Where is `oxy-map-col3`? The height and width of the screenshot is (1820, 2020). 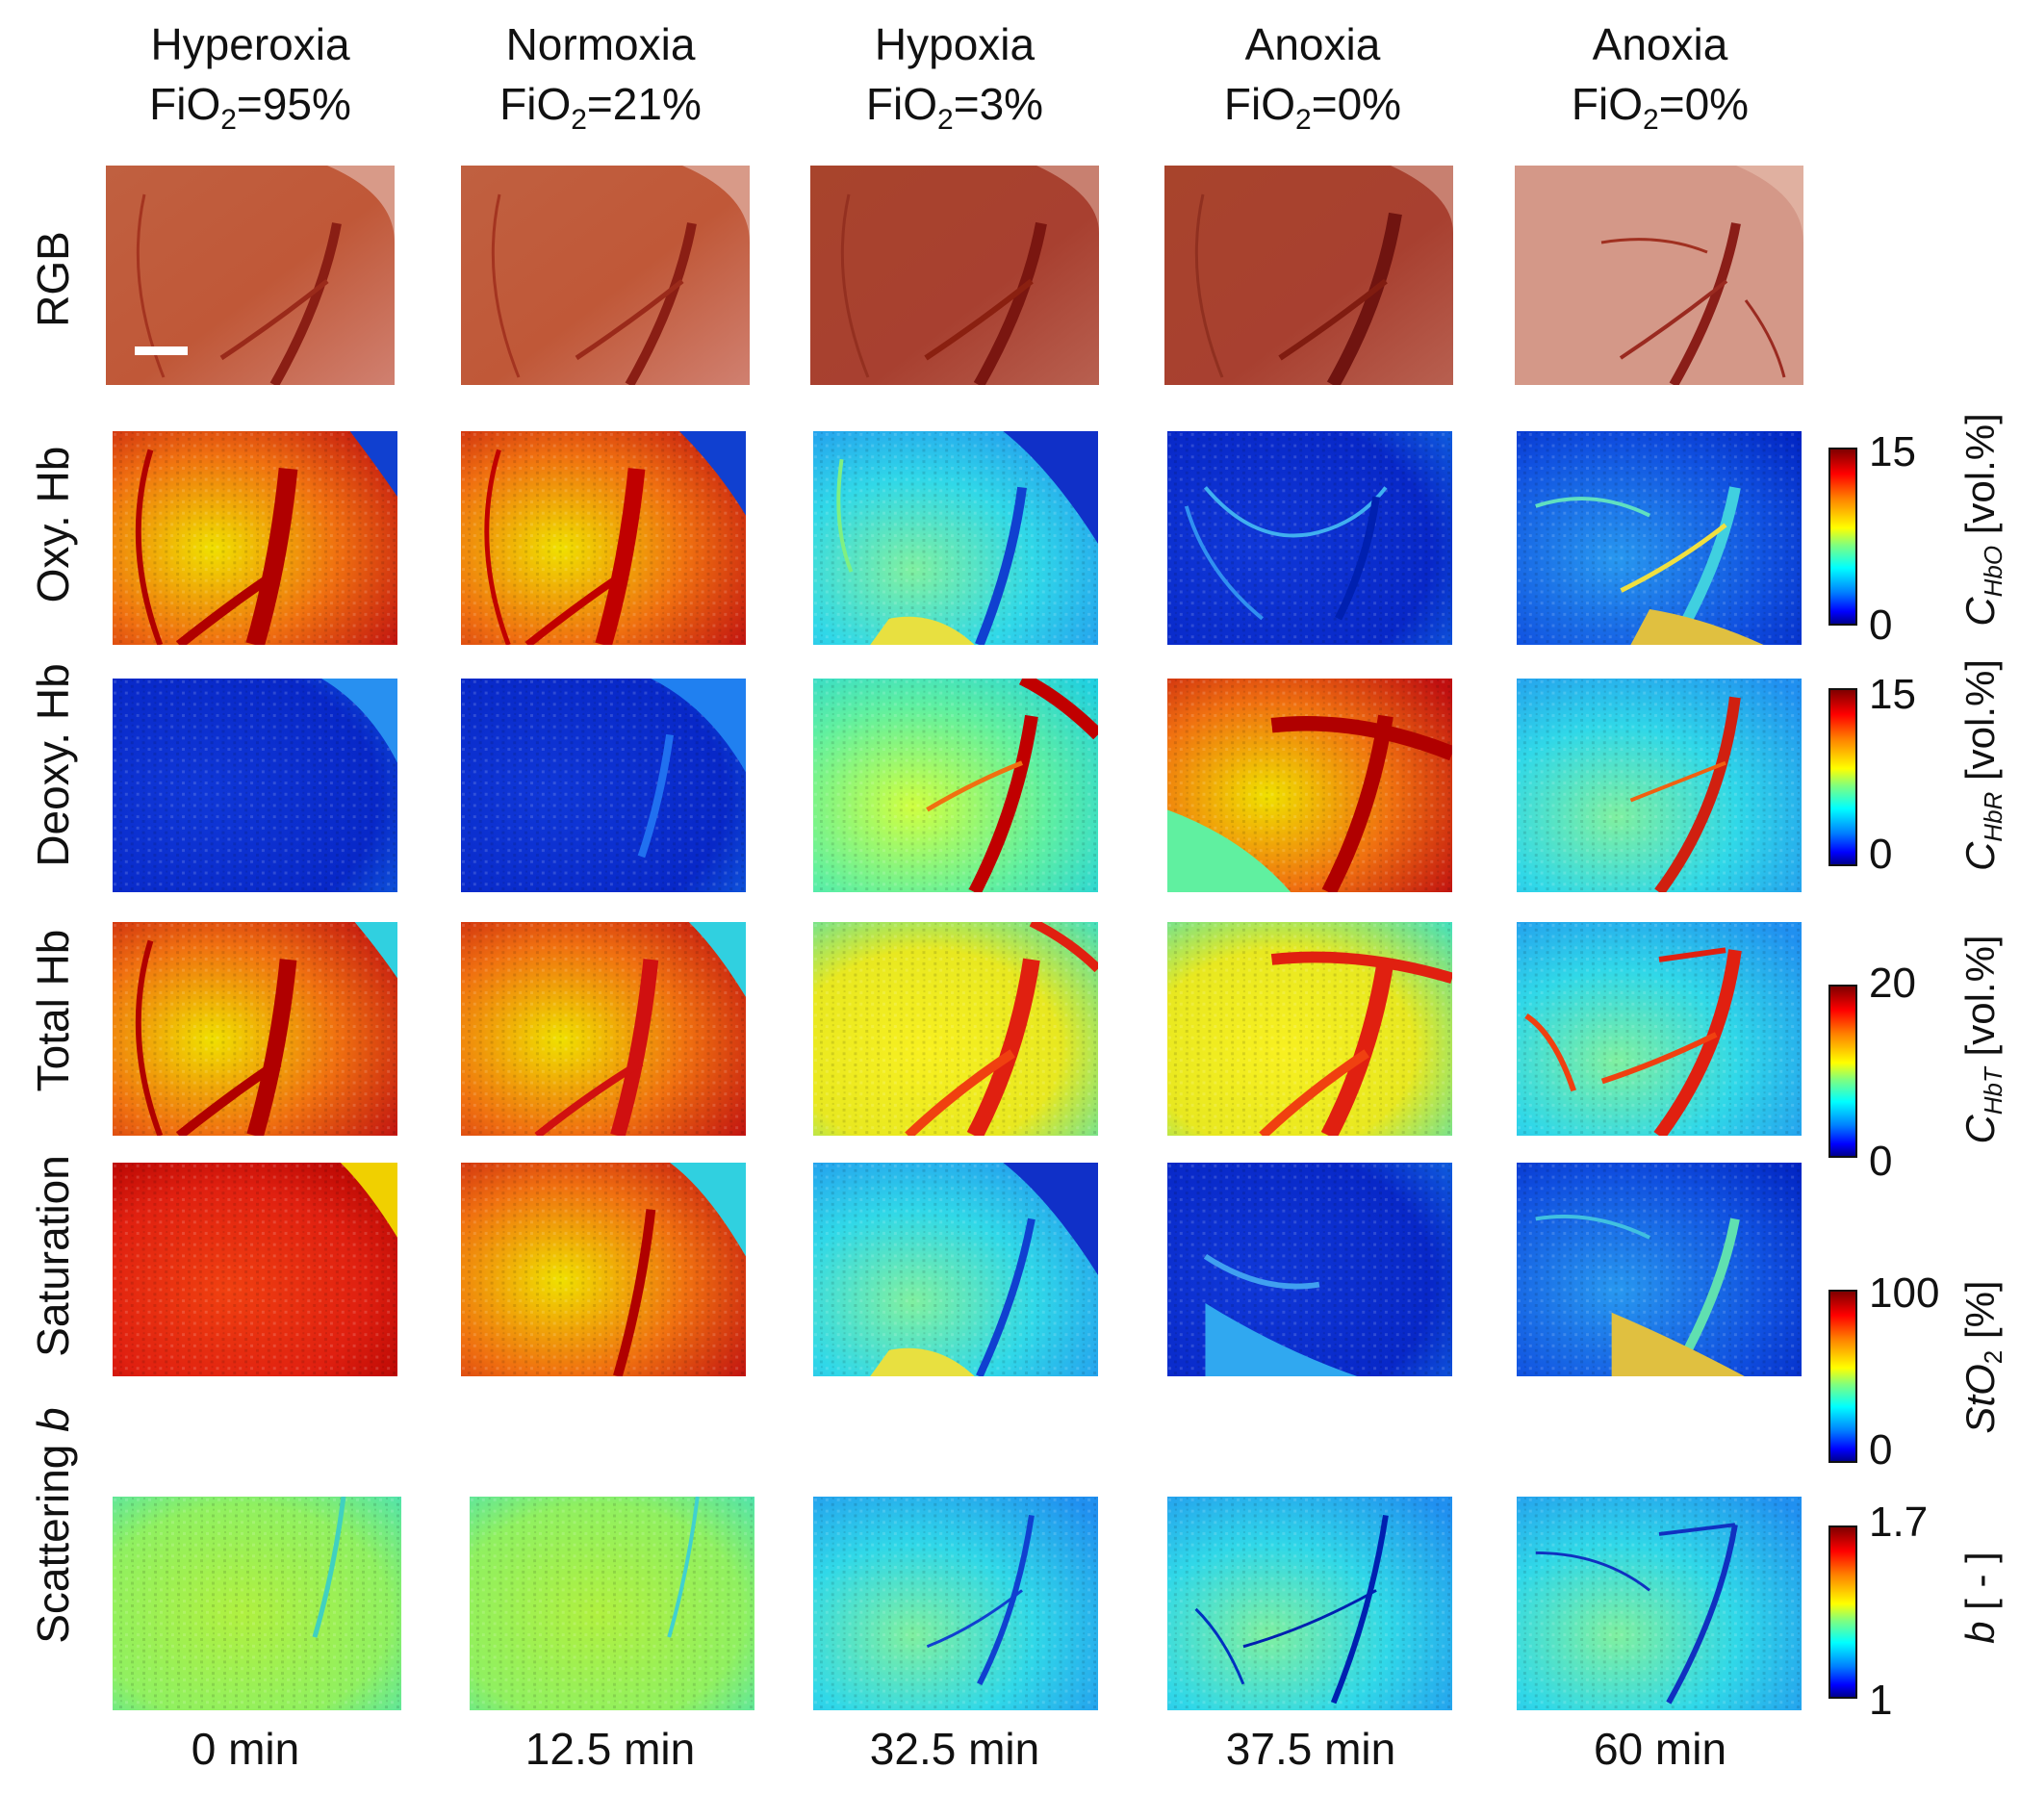 oxy-map-col3 is located at coordinates (955, 538).